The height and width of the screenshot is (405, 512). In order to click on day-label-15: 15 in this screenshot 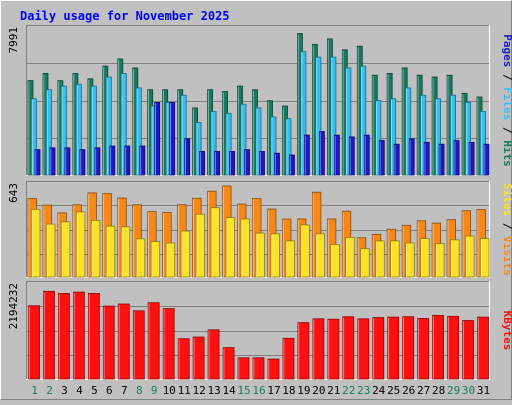, I will do `click(243, 390)`.